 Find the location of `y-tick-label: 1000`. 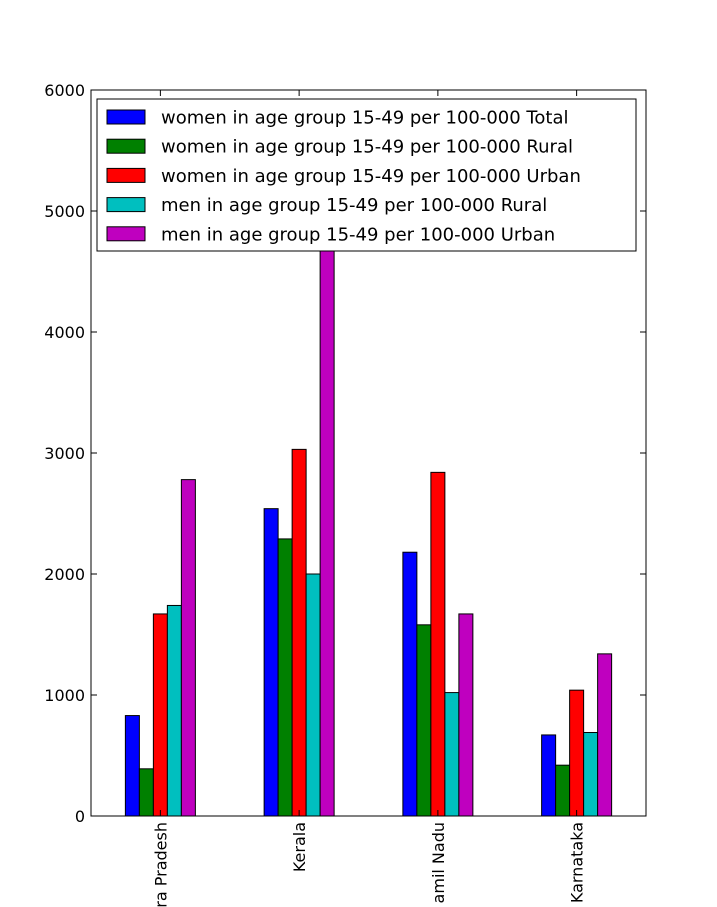

y-tick-label: 1000 is located at coordinates (64, 695).